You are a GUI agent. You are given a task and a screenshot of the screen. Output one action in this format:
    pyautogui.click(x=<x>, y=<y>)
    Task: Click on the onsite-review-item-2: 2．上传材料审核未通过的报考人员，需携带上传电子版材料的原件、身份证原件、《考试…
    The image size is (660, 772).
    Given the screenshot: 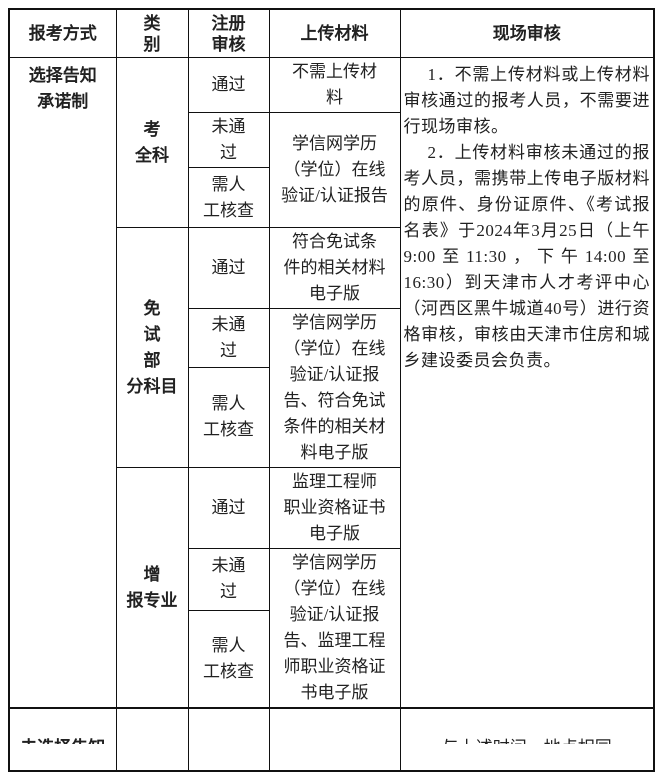 What is the action you would take?
    pyautogui.click(x=526, y=256)
    